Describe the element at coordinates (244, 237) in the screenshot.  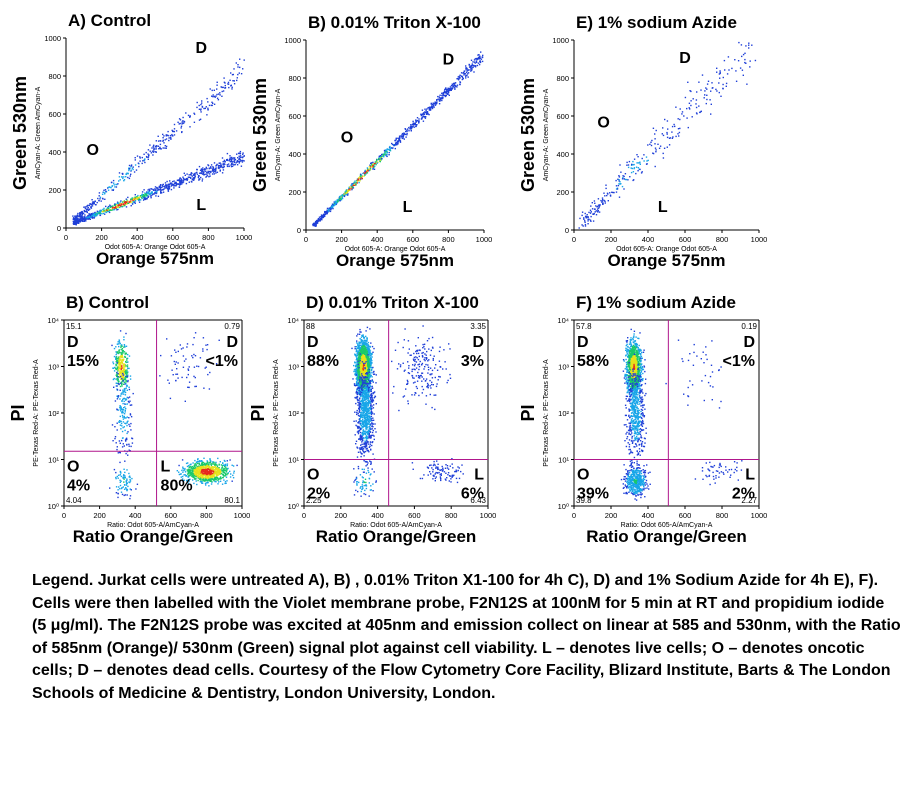
I see `x-tick-label: 1000` at that location.